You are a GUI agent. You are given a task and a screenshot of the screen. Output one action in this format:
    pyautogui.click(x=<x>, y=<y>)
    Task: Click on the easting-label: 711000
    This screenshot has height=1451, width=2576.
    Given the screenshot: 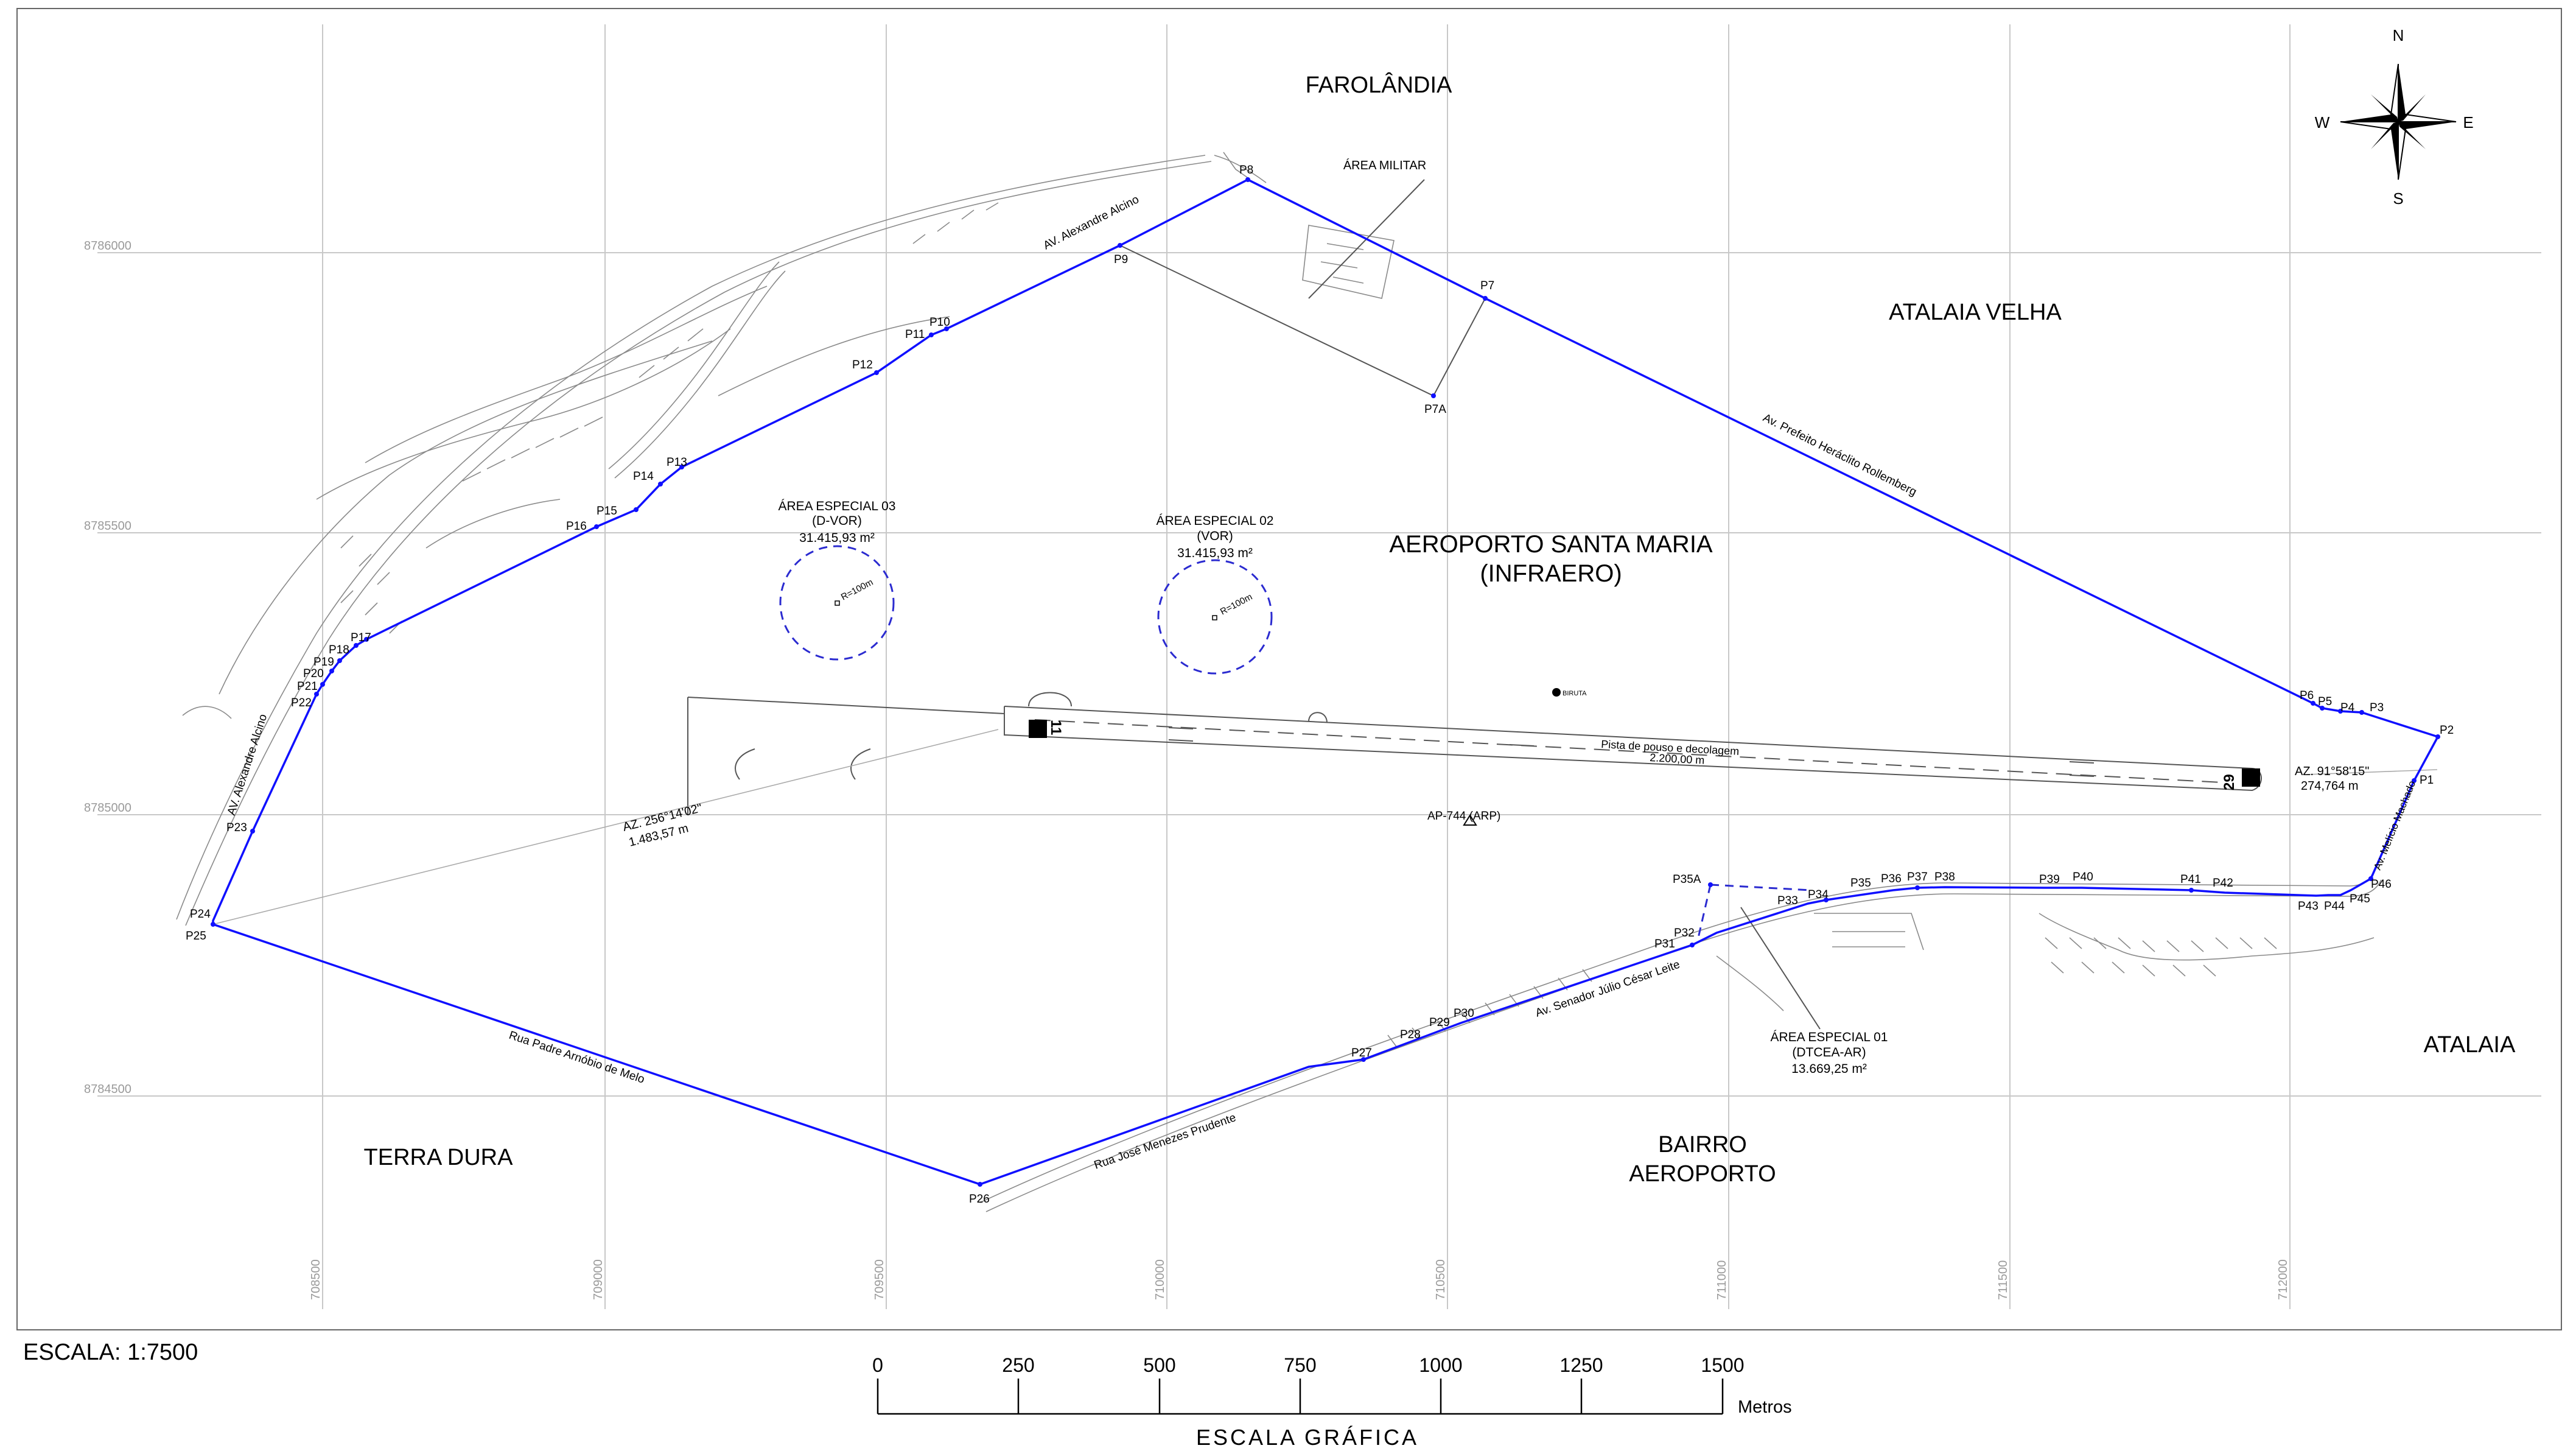 What is the action you would take?
    pyautogui.click(x=1722, y=1280)
    